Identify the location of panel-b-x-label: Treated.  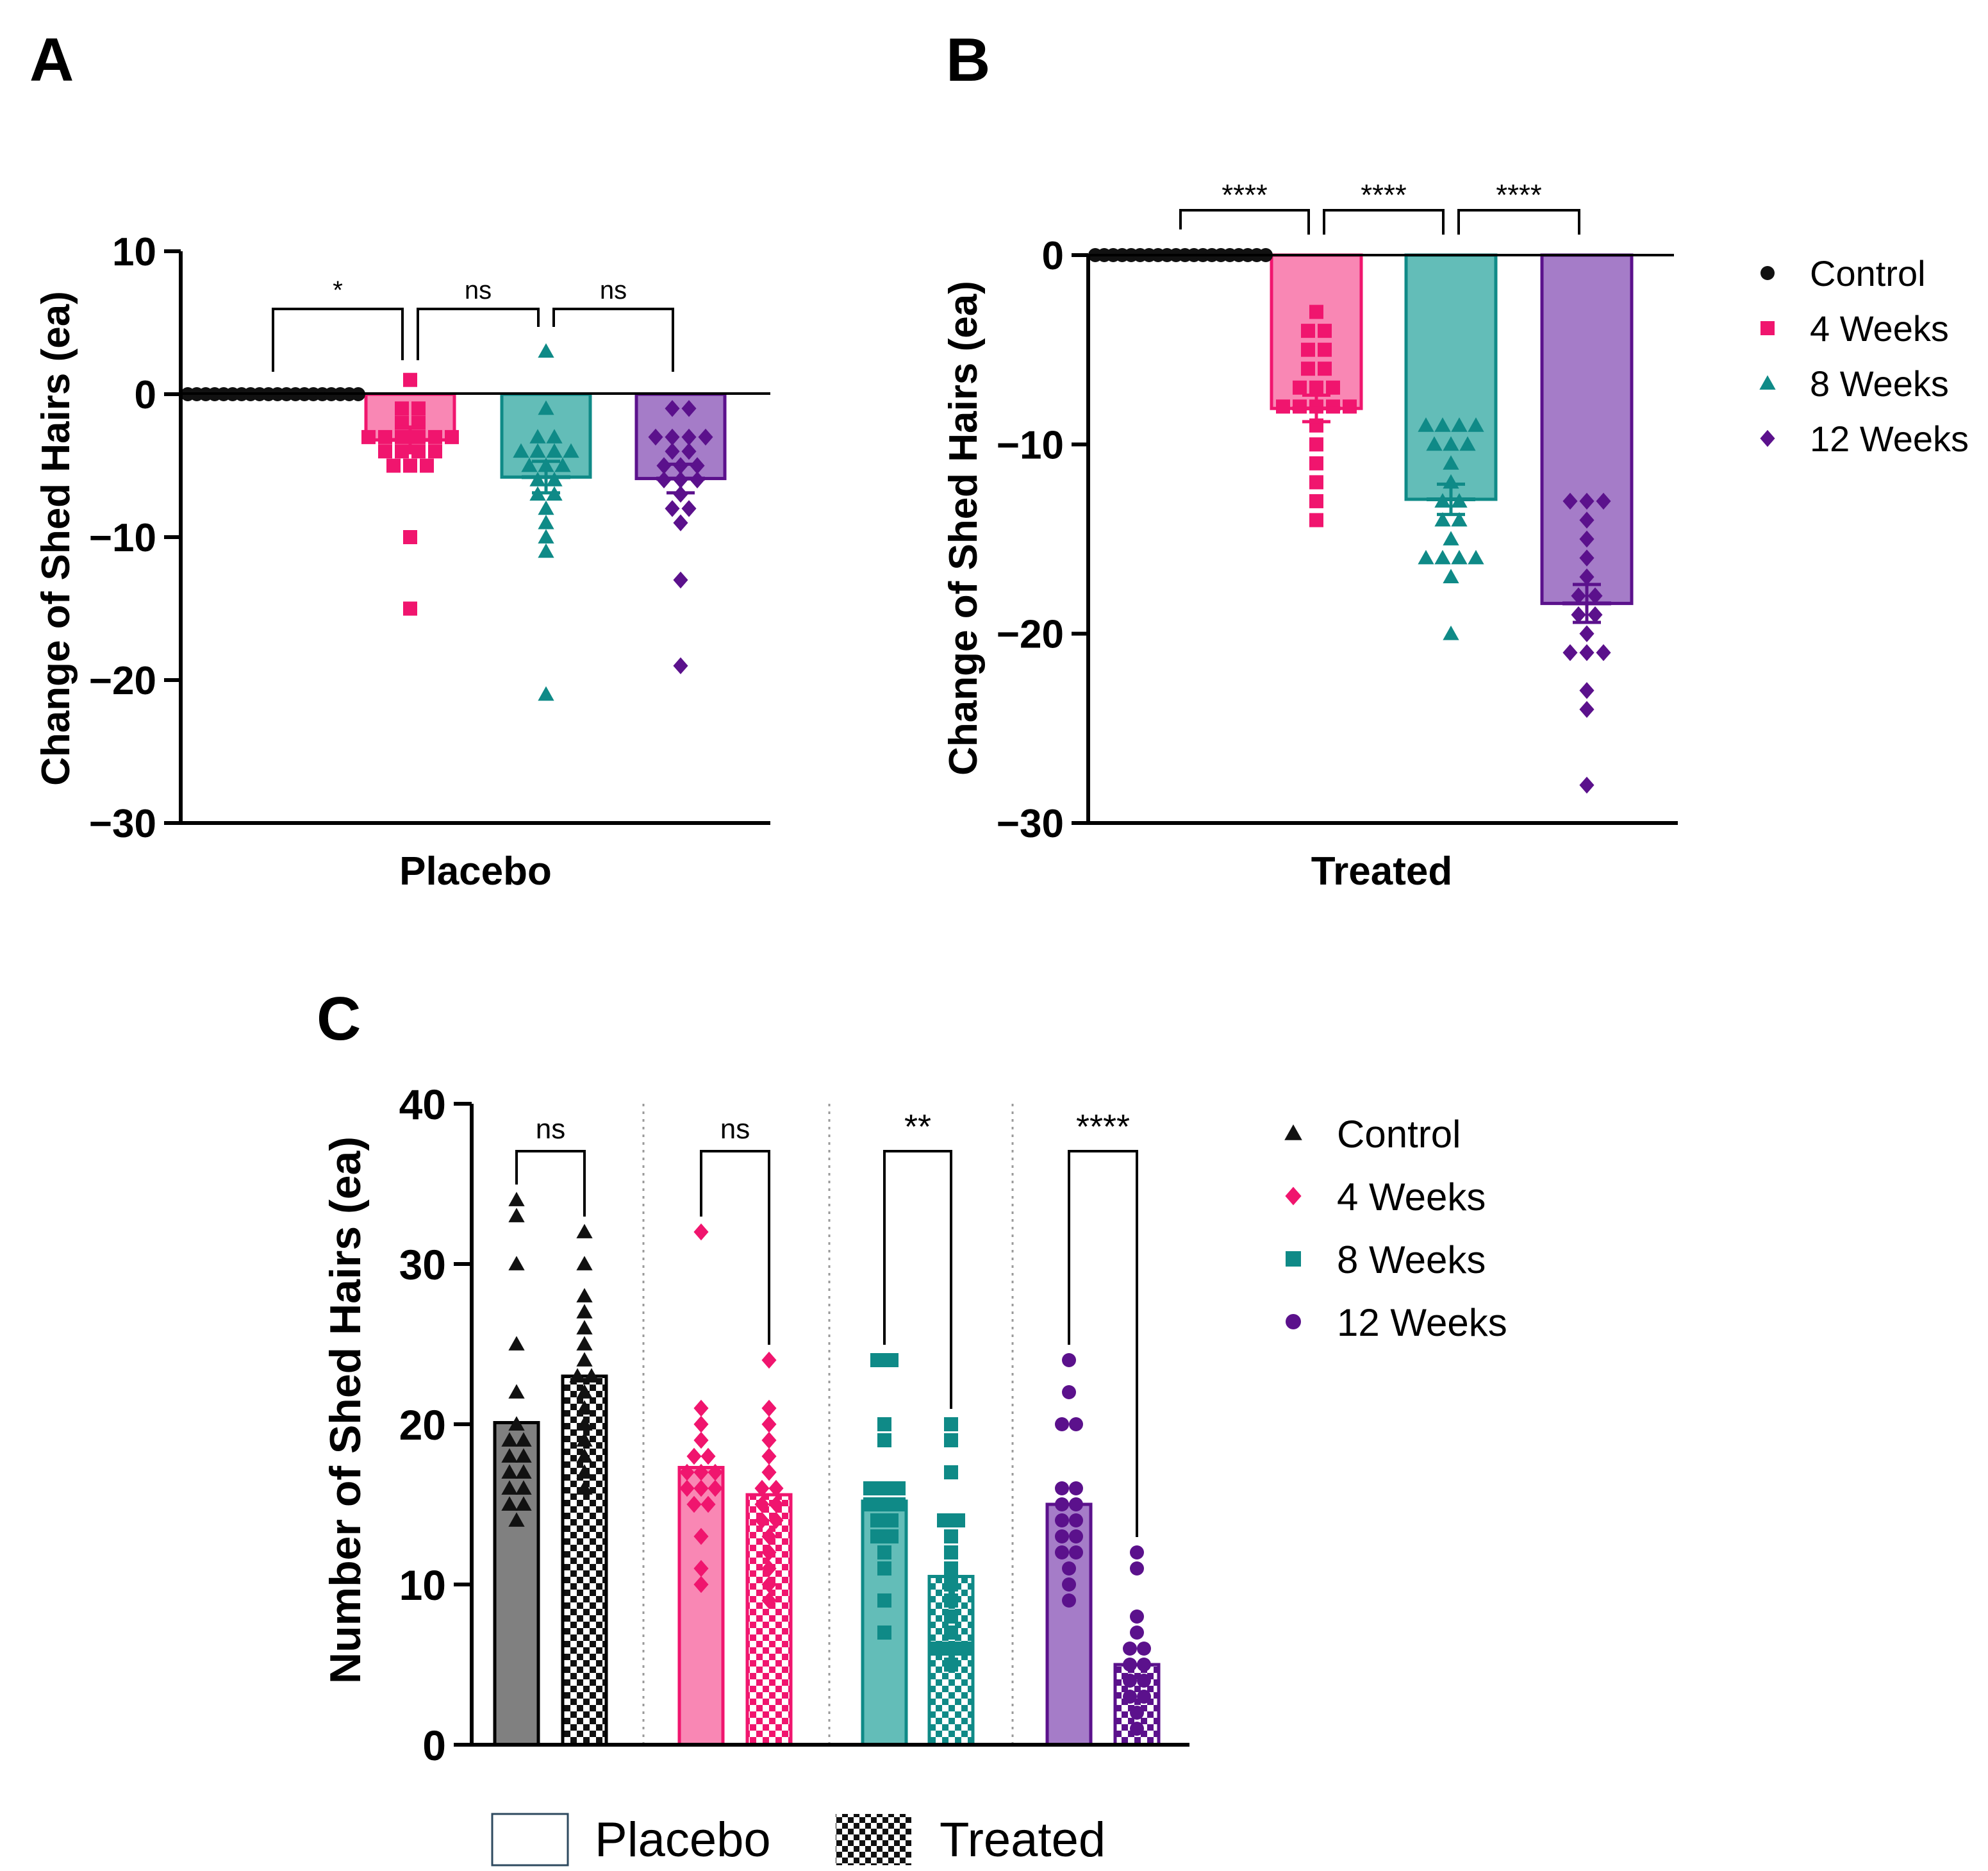
(1382, 871).